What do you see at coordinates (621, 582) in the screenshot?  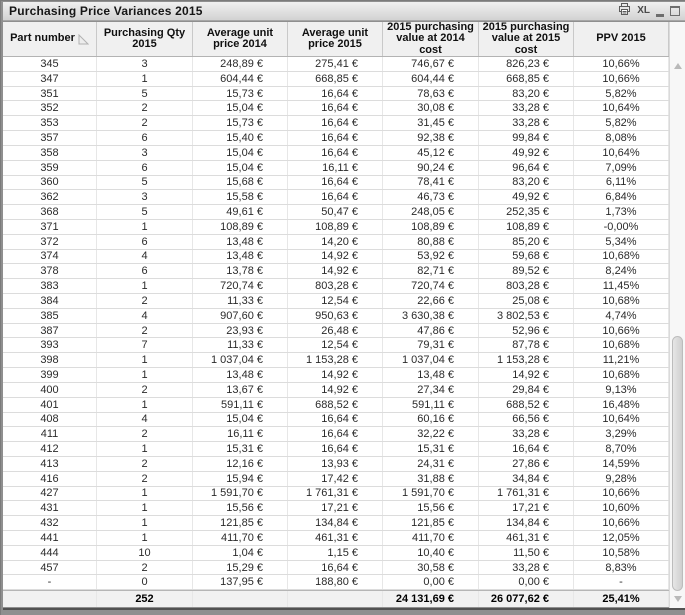 I see `cell-ppv-2015: -` at bounding box center [621, 582].